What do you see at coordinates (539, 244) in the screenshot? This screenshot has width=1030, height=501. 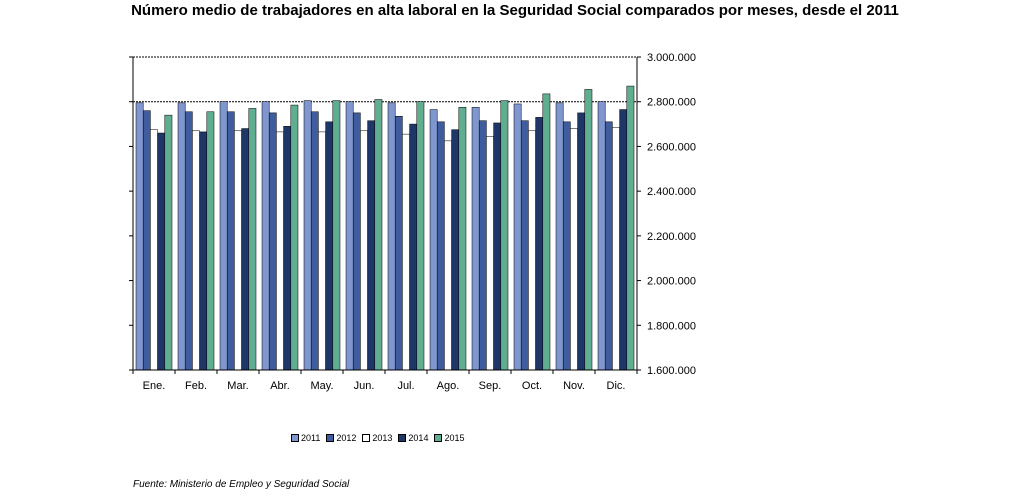 I see `bar-2014-Oct.` at bounding box center [539, 244].